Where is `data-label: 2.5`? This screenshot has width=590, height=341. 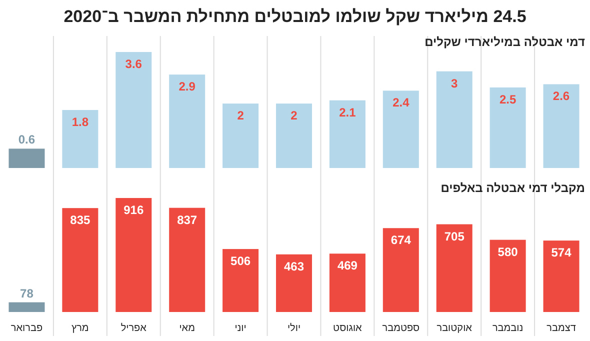 data-label: 2.5 is located at coordinates (507, 99).